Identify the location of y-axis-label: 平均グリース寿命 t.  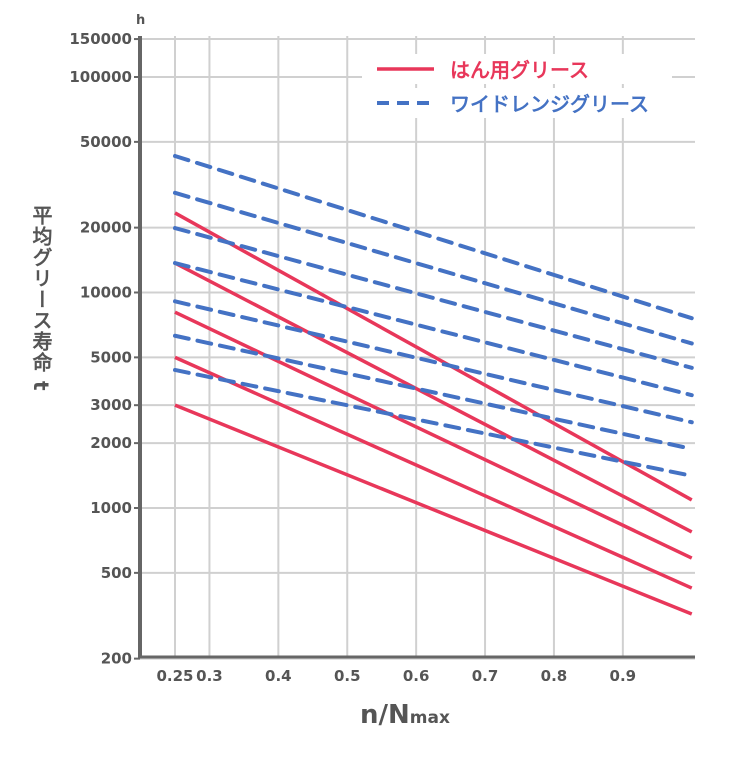
(41, 298).